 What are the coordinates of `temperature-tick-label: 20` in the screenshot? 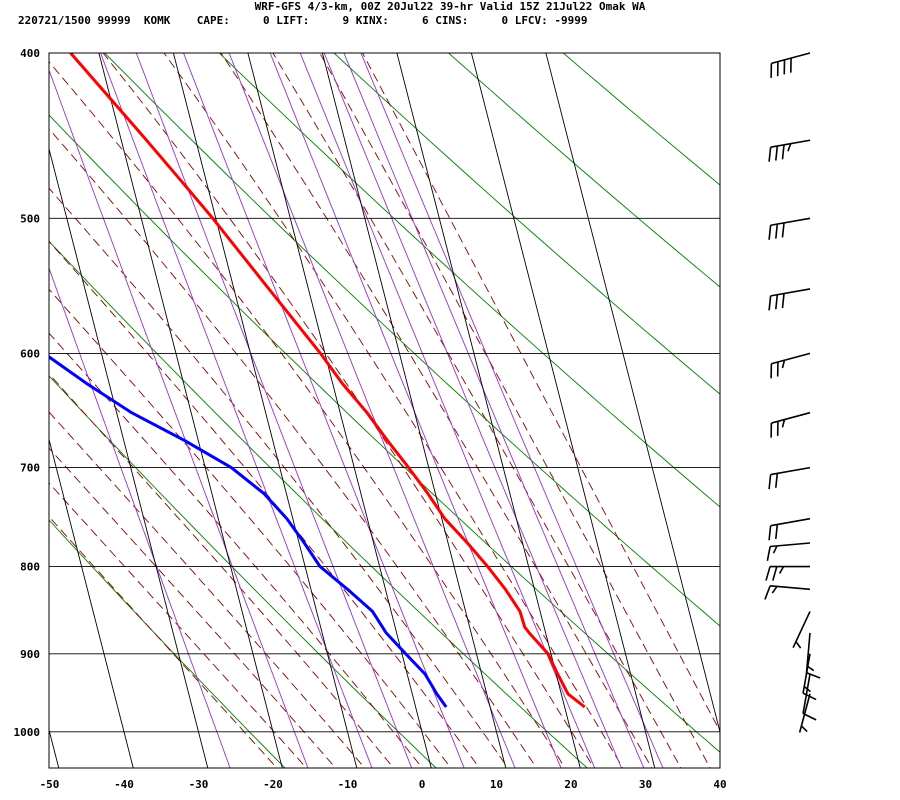 It's located at (570, 784).